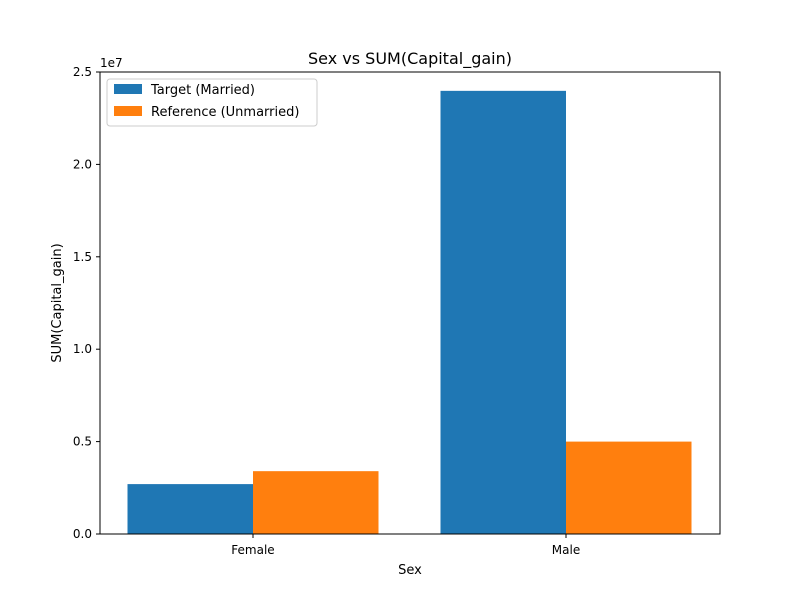  What do you see at coordinates (202, 90) in the screenshot?
I see `legend-label: Target (Married)` at bounding box center [202, 90].